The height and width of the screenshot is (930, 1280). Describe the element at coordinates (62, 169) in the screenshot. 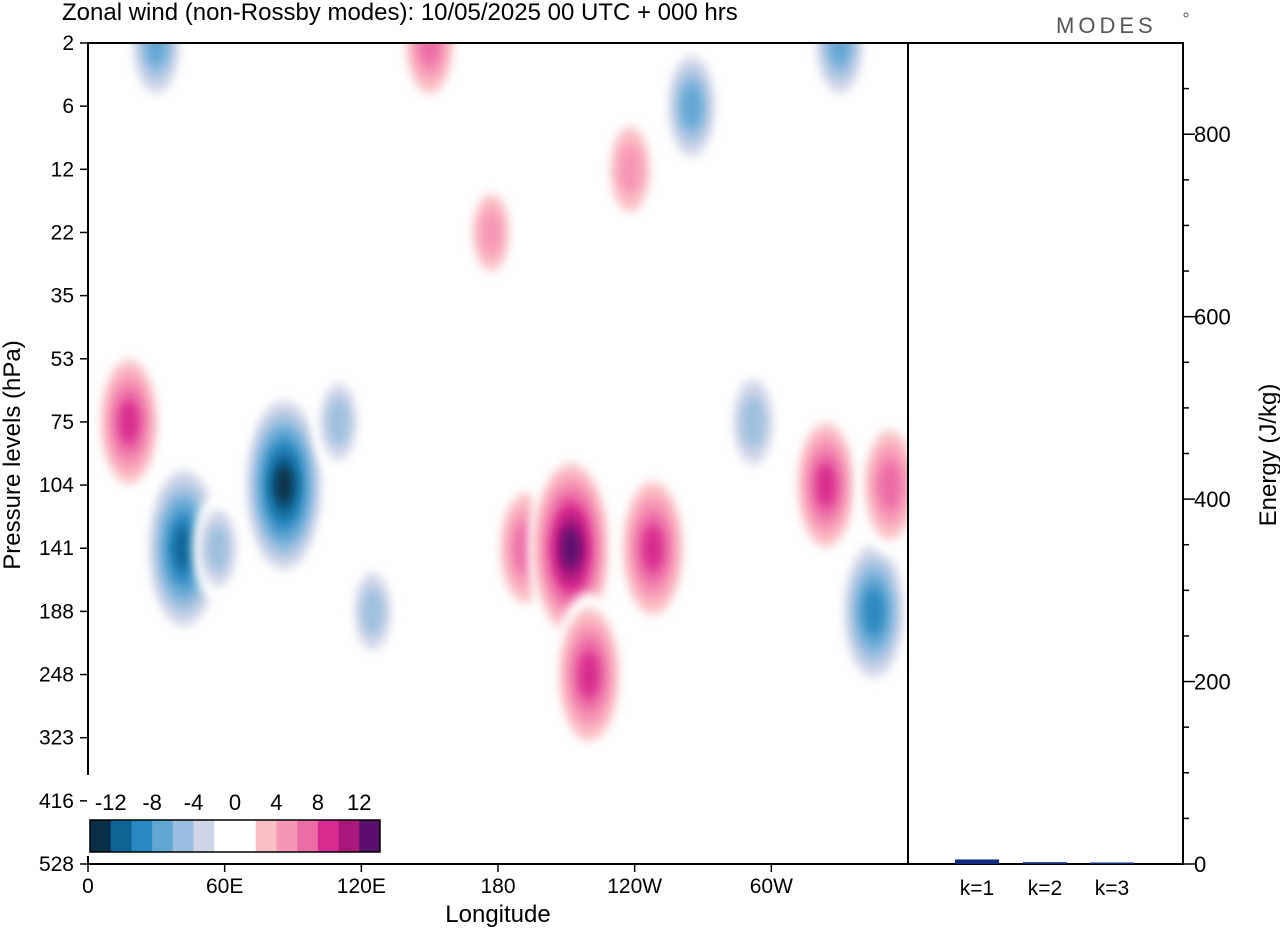

I see `y-tick-label: 12` at that location.